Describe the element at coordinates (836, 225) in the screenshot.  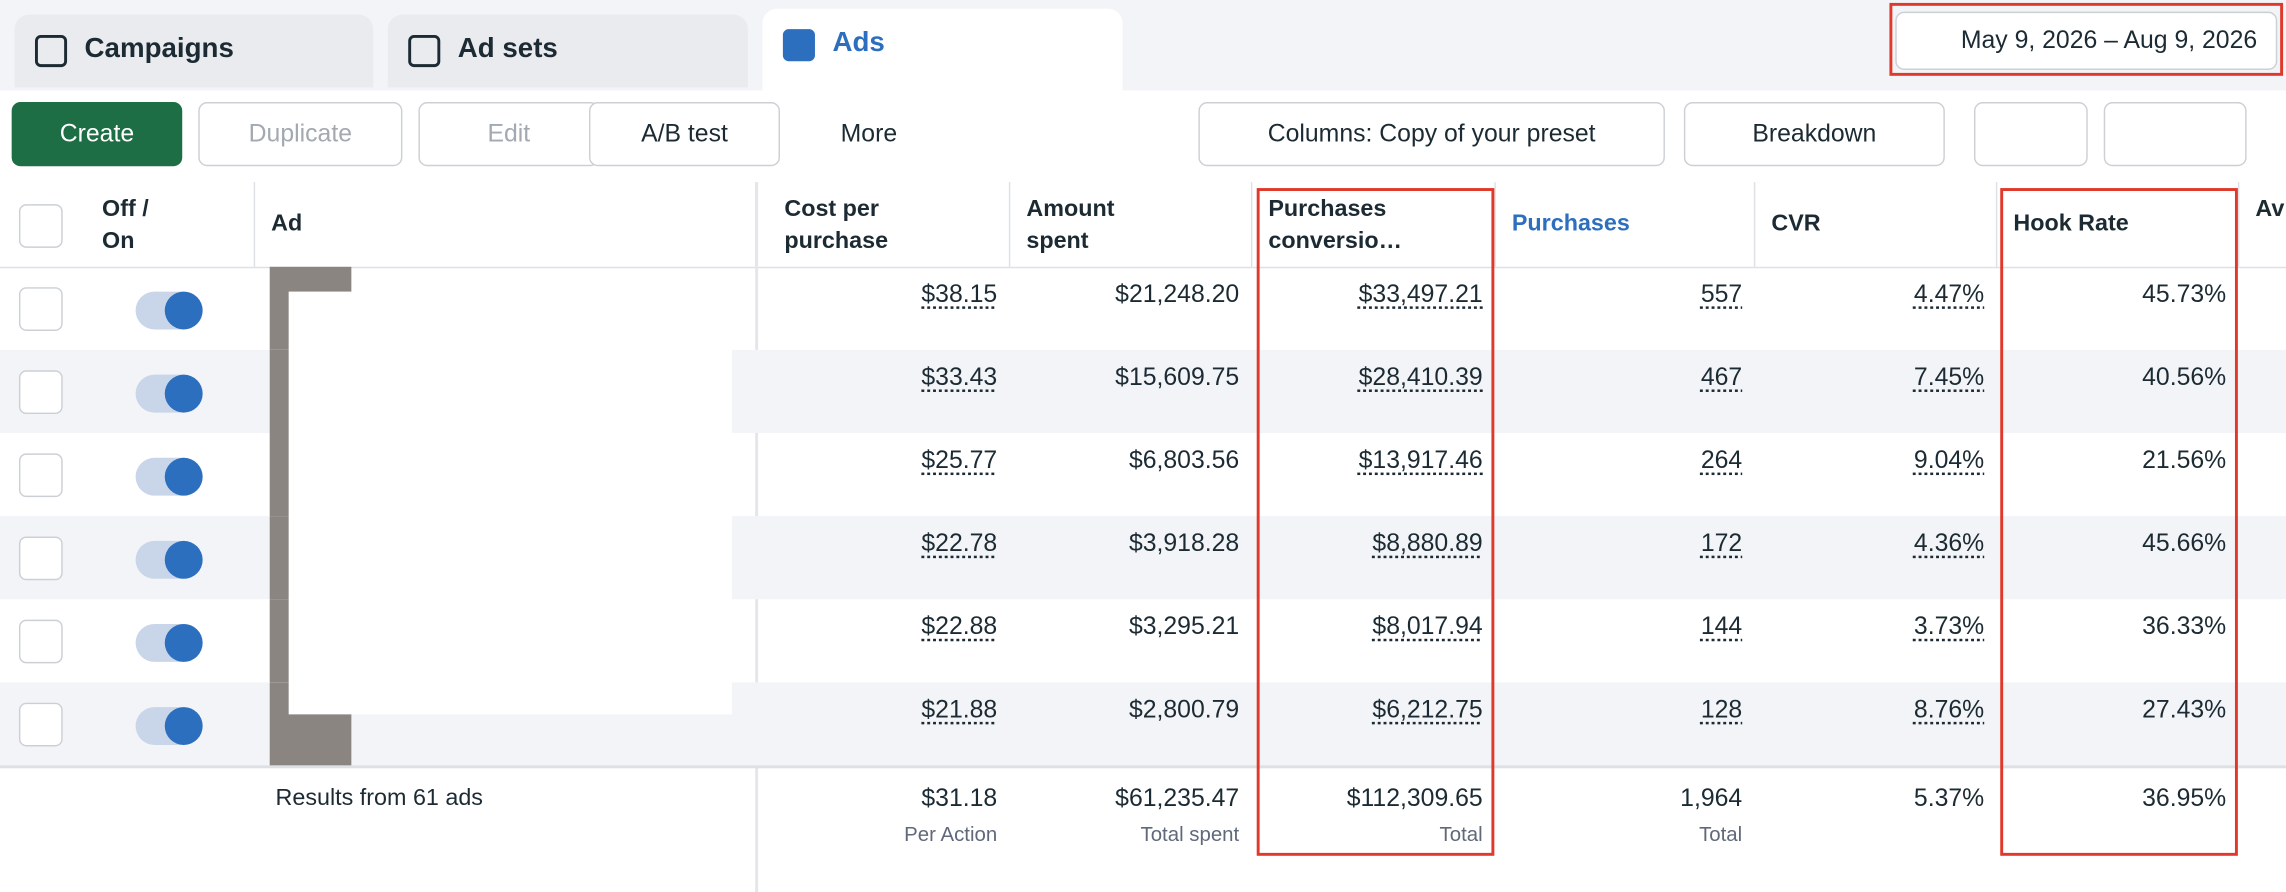
I see `column-header: Cost per purchase` at that location.